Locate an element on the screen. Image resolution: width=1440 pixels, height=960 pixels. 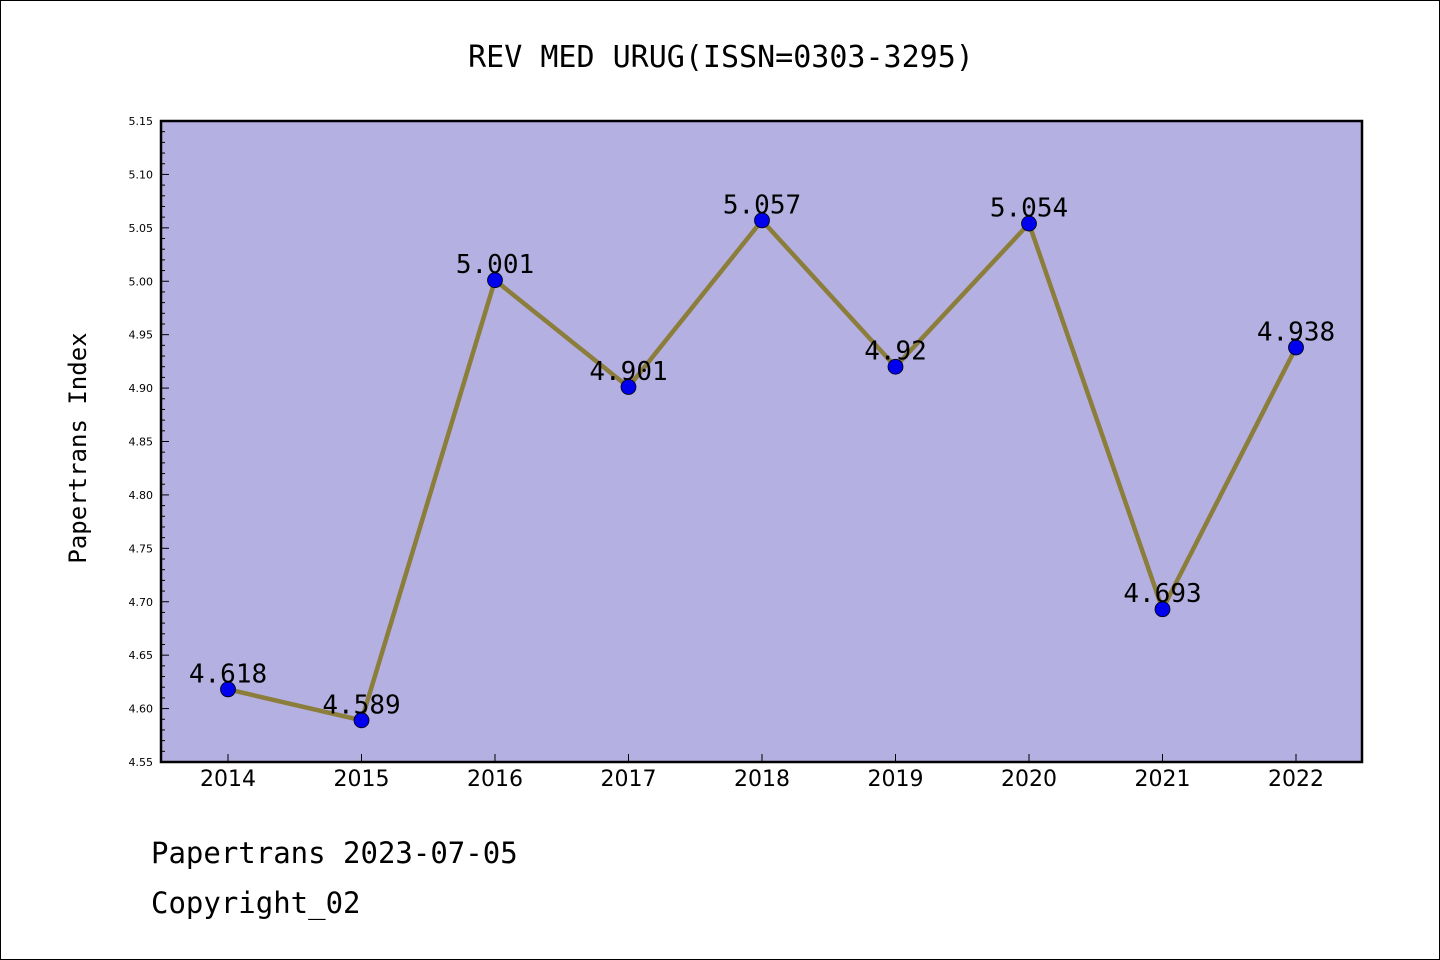
y-tick-label: 4.55 is located at coordinates (141, 762).